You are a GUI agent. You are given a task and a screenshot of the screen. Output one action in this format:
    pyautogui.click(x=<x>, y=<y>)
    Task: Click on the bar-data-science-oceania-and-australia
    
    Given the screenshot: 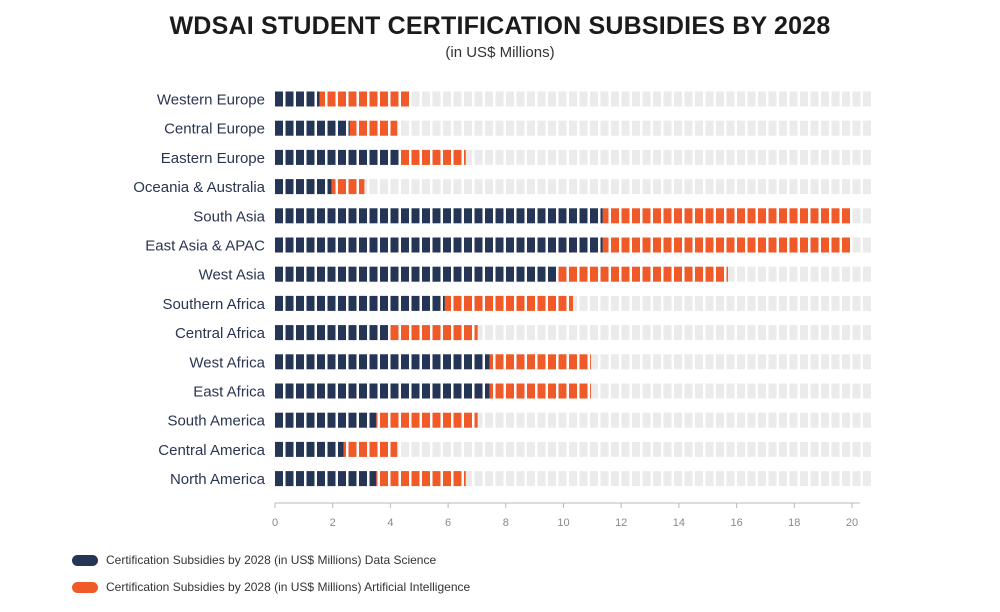 What is the action you would take?
    pyautogui.click(x=303, y=187)
    